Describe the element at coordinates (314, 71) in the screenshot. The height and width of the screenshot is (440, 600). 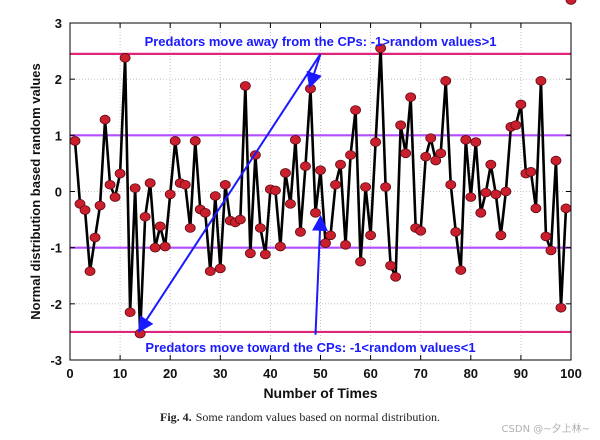
I see `annotation-arrow-away` at that location.